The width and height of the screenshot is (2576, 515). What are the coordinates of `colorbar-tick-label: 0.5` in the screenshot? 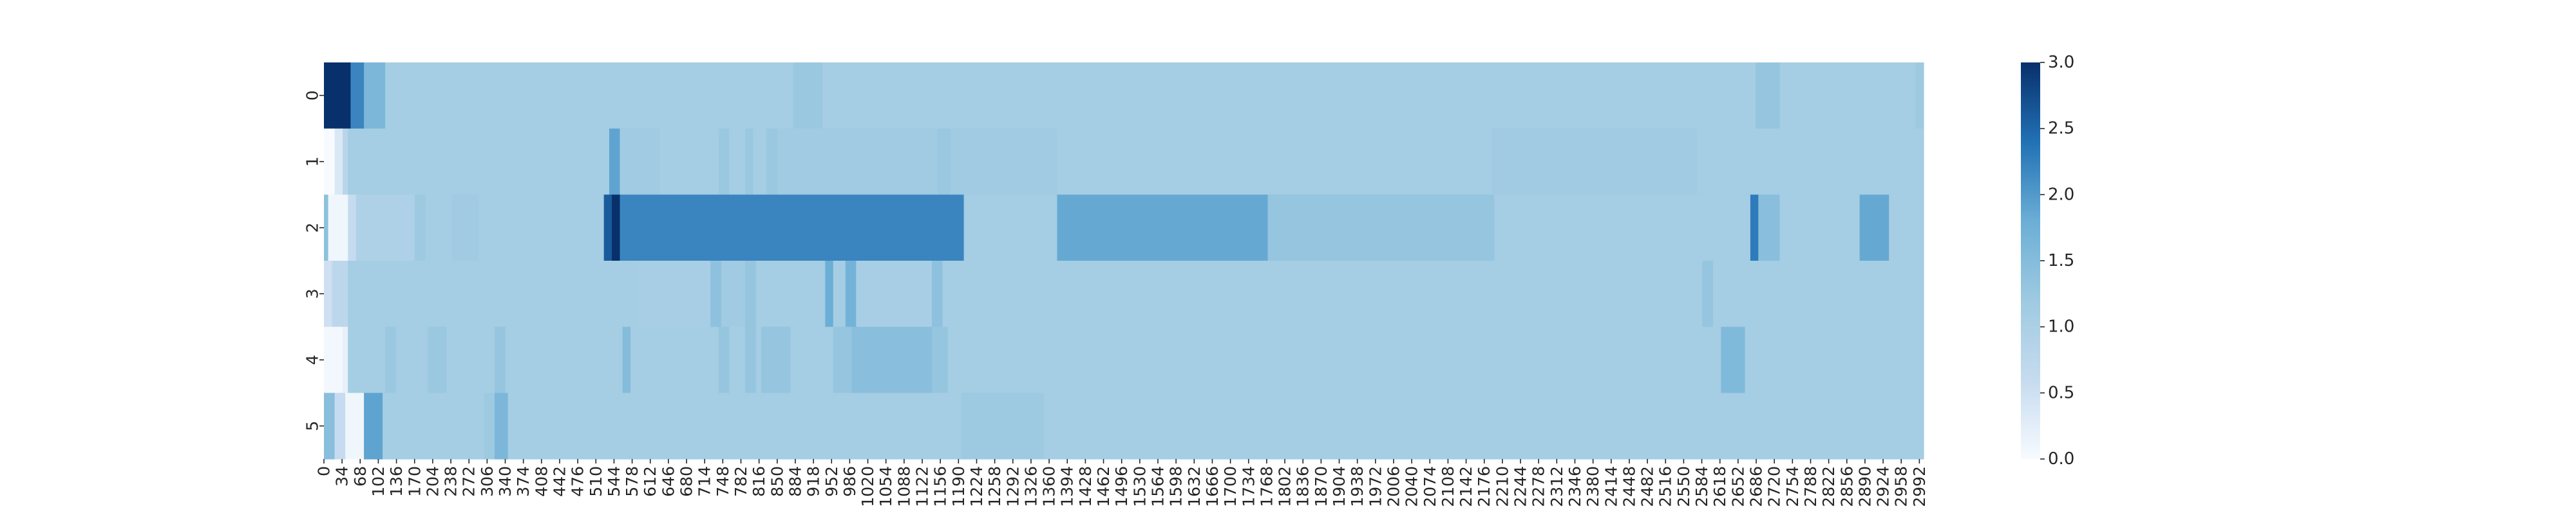 It's located at (2061, 392).